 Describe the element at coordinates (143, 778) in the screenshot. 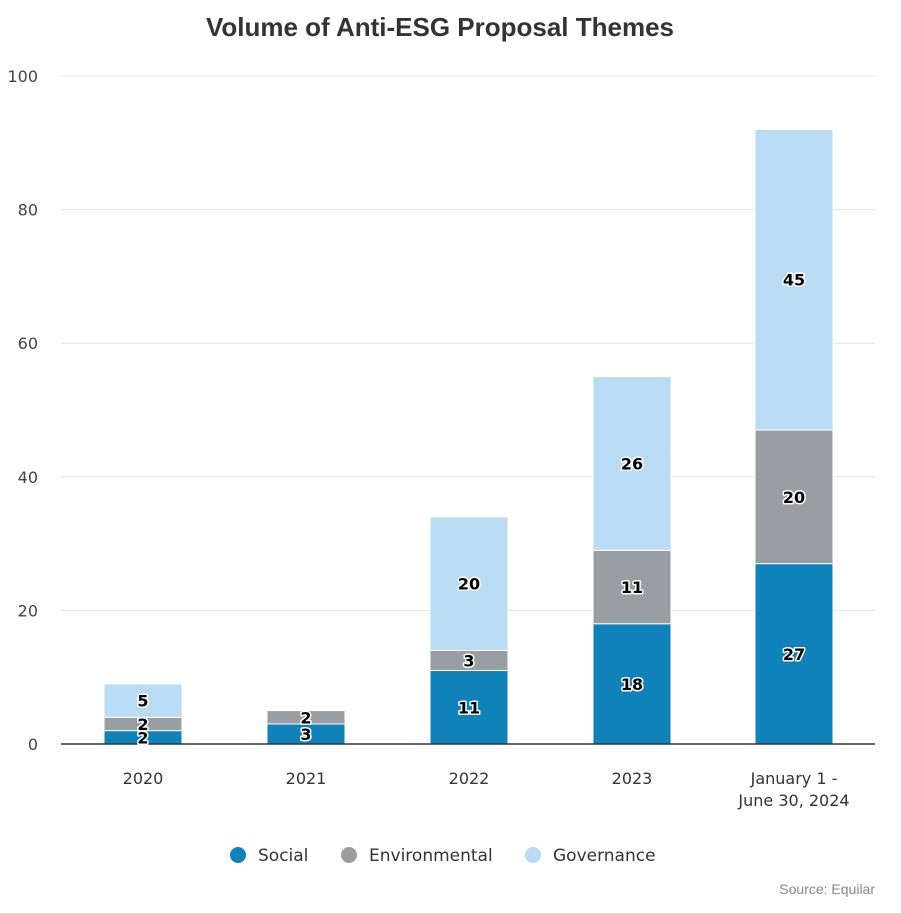

I see `x-tick-label: 2020` at that location.